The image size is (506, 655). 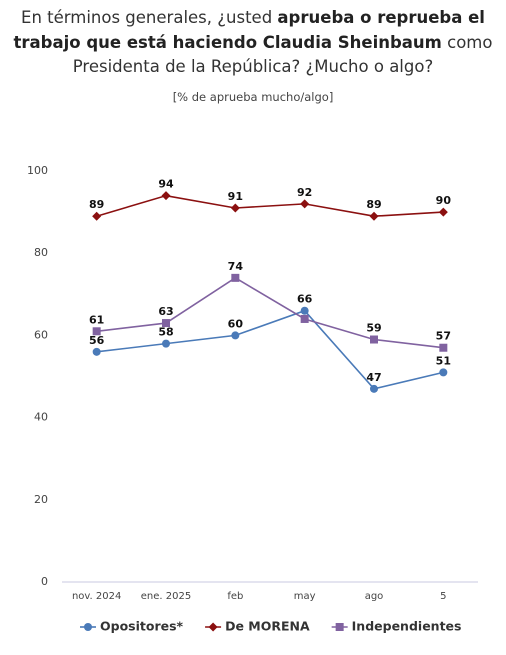 I want to click on data-label: 47, so click(x=373, y=377).